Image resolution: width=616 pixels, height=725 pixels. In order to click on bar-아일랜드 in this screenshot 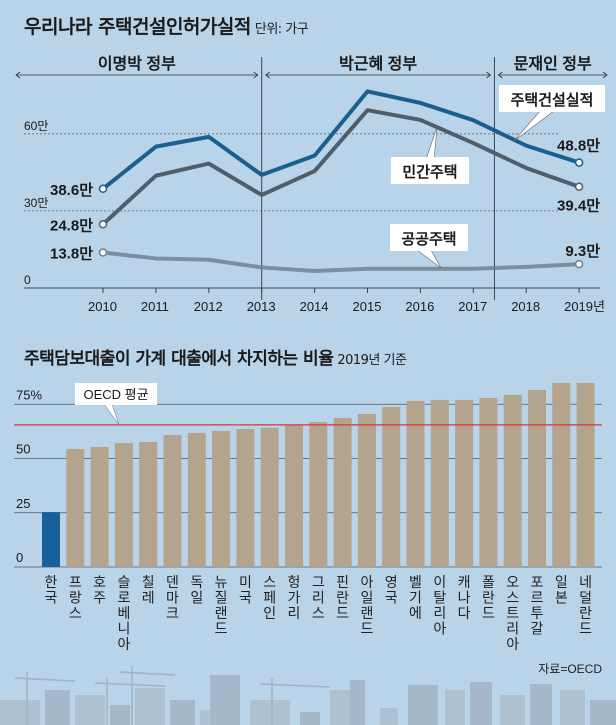, I will do `click(366, 490)`.